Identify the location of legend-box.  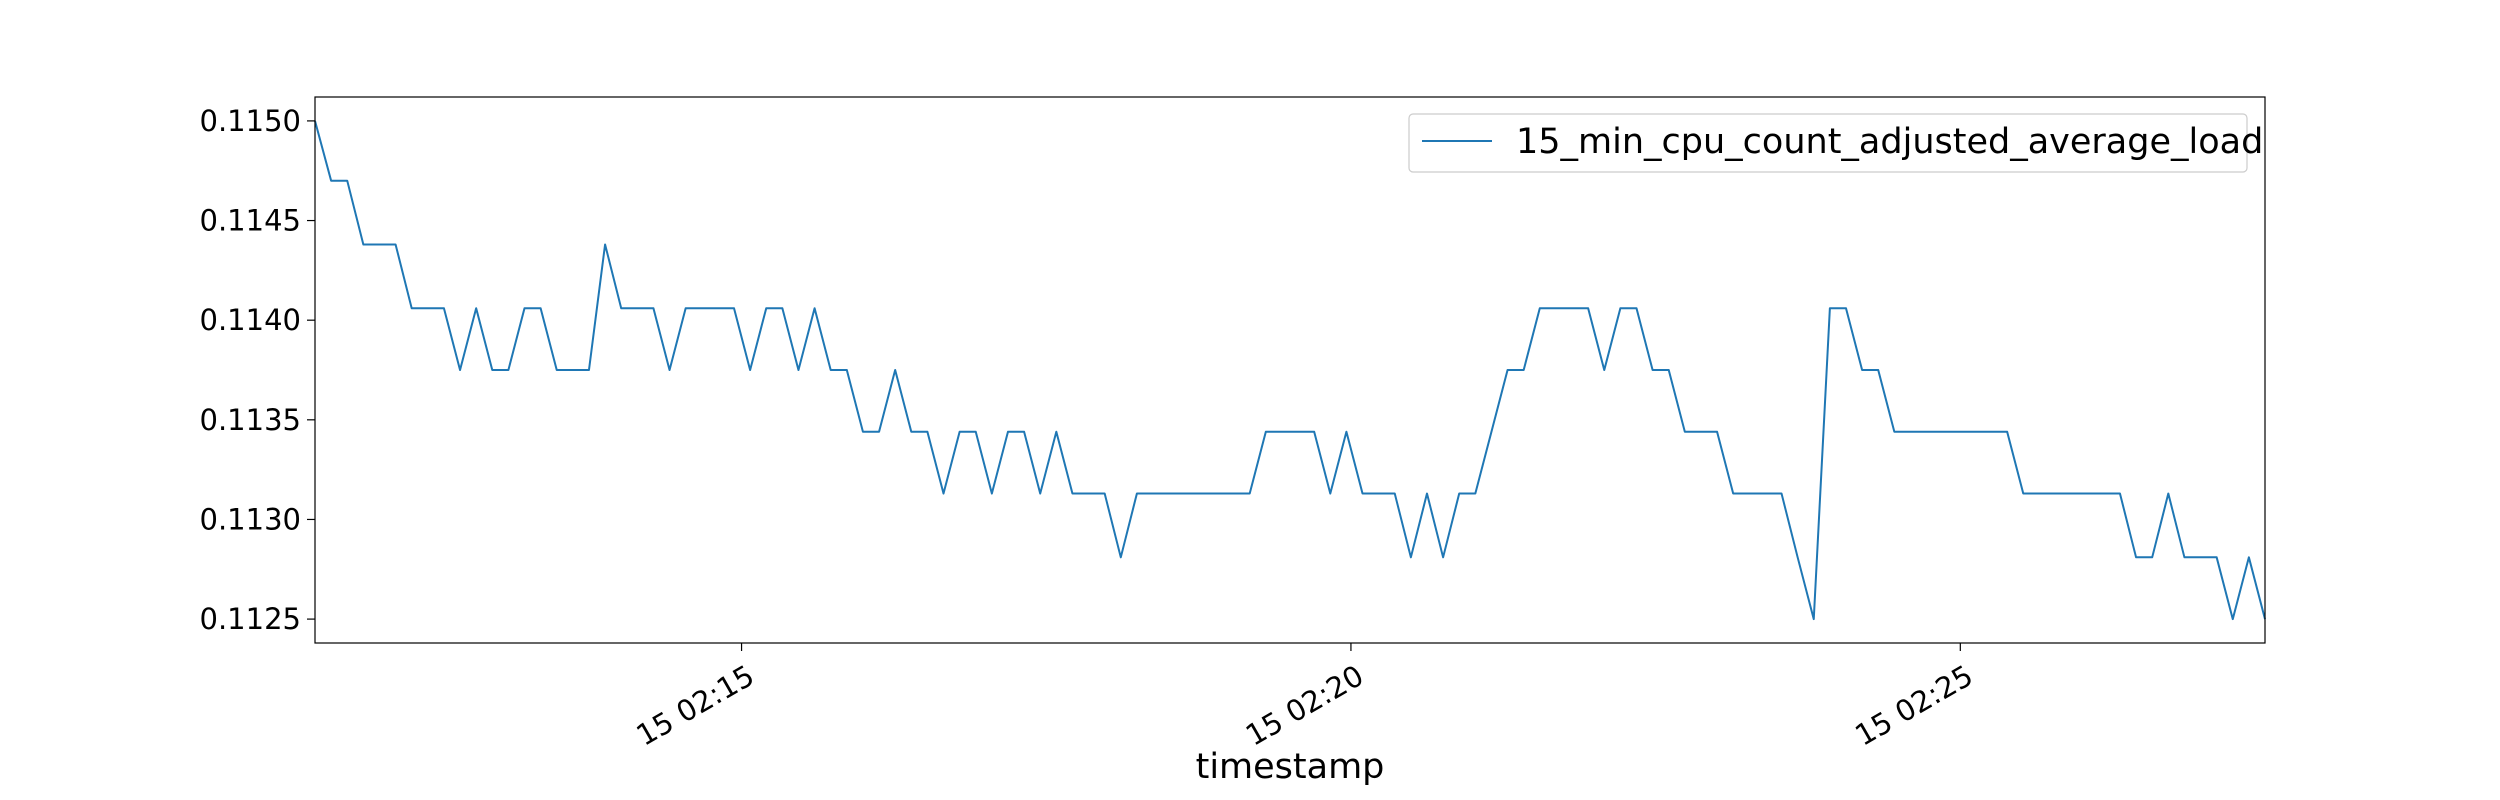
(1828, 143).